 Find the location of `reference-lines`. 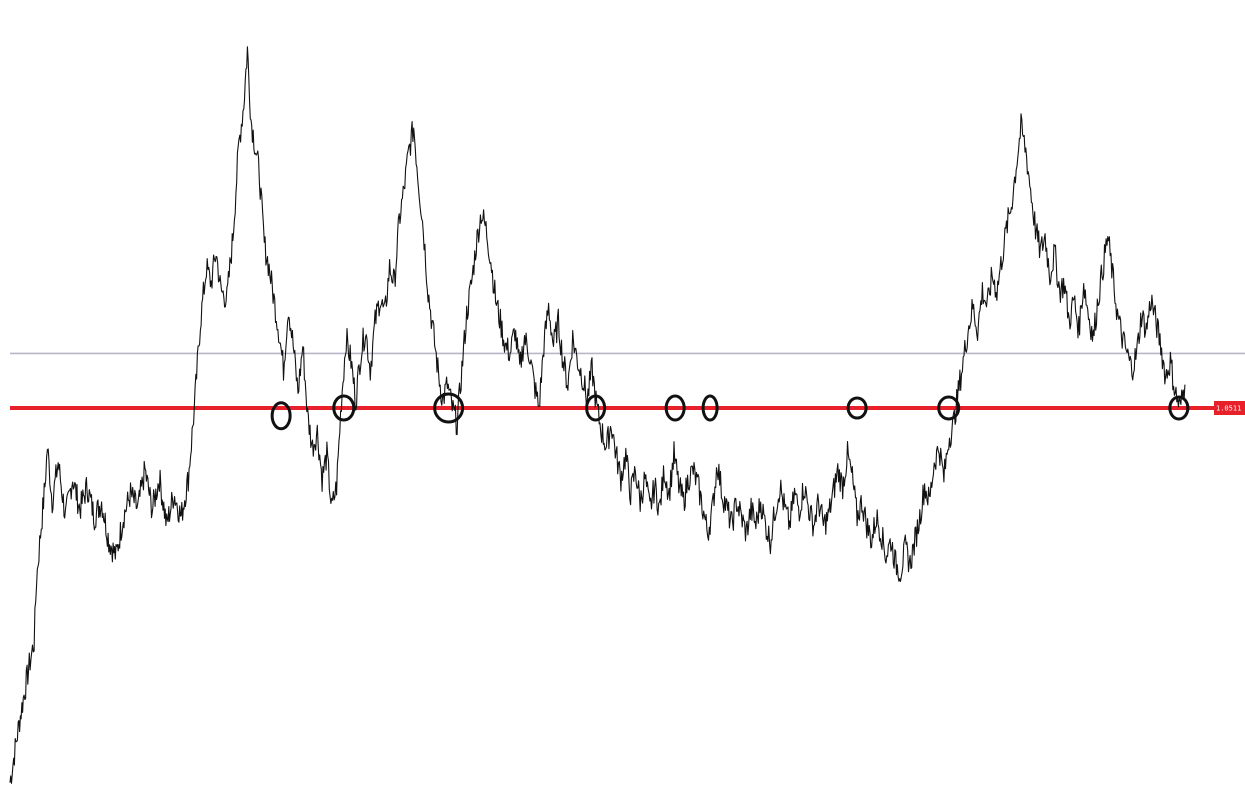

reference-lines is located at coordinates (627, 381).